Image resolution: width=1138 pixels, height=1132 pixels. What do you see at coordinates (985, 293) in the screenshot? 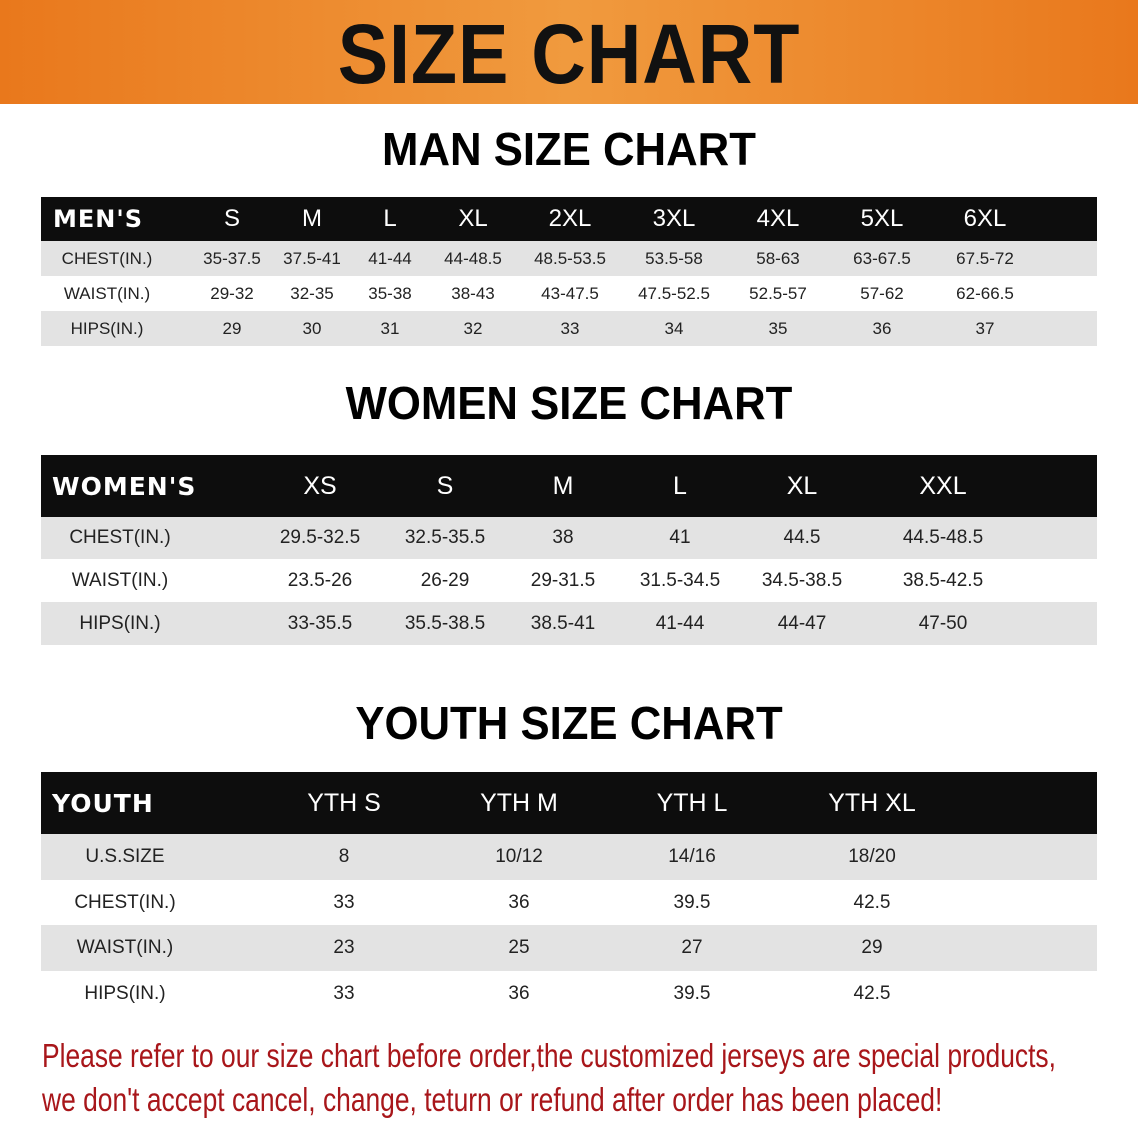
I see `table-cell: 62-66.5` at bounding box center [985, 293].